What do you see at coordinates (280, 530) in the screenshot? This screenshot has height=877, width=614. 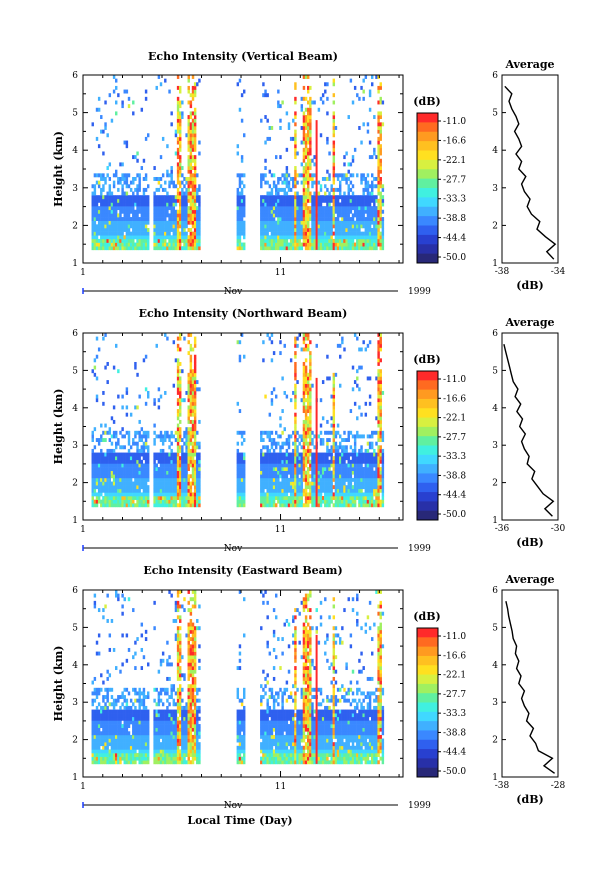 I see `x-tick-label: 11` at bounding box center [280, 530].